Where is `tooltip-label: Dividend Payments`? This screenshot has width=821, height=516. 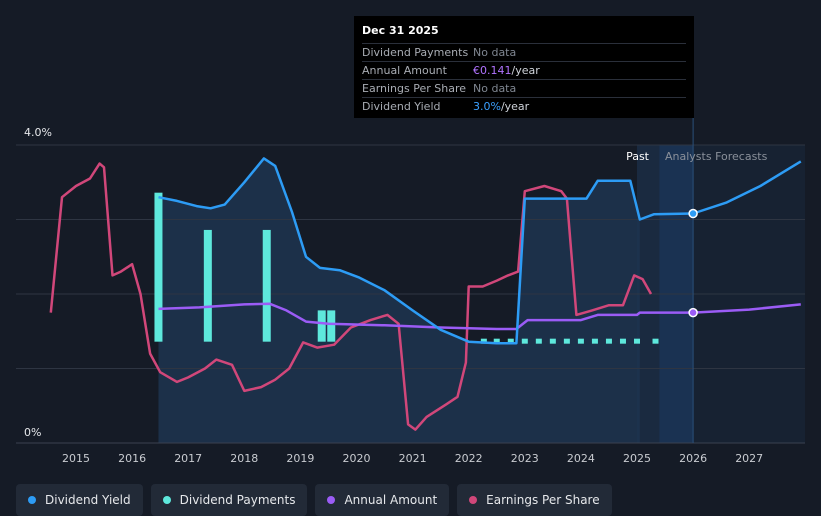
tooltip-label: Dividend Payments is located at coordinates (415, 52).